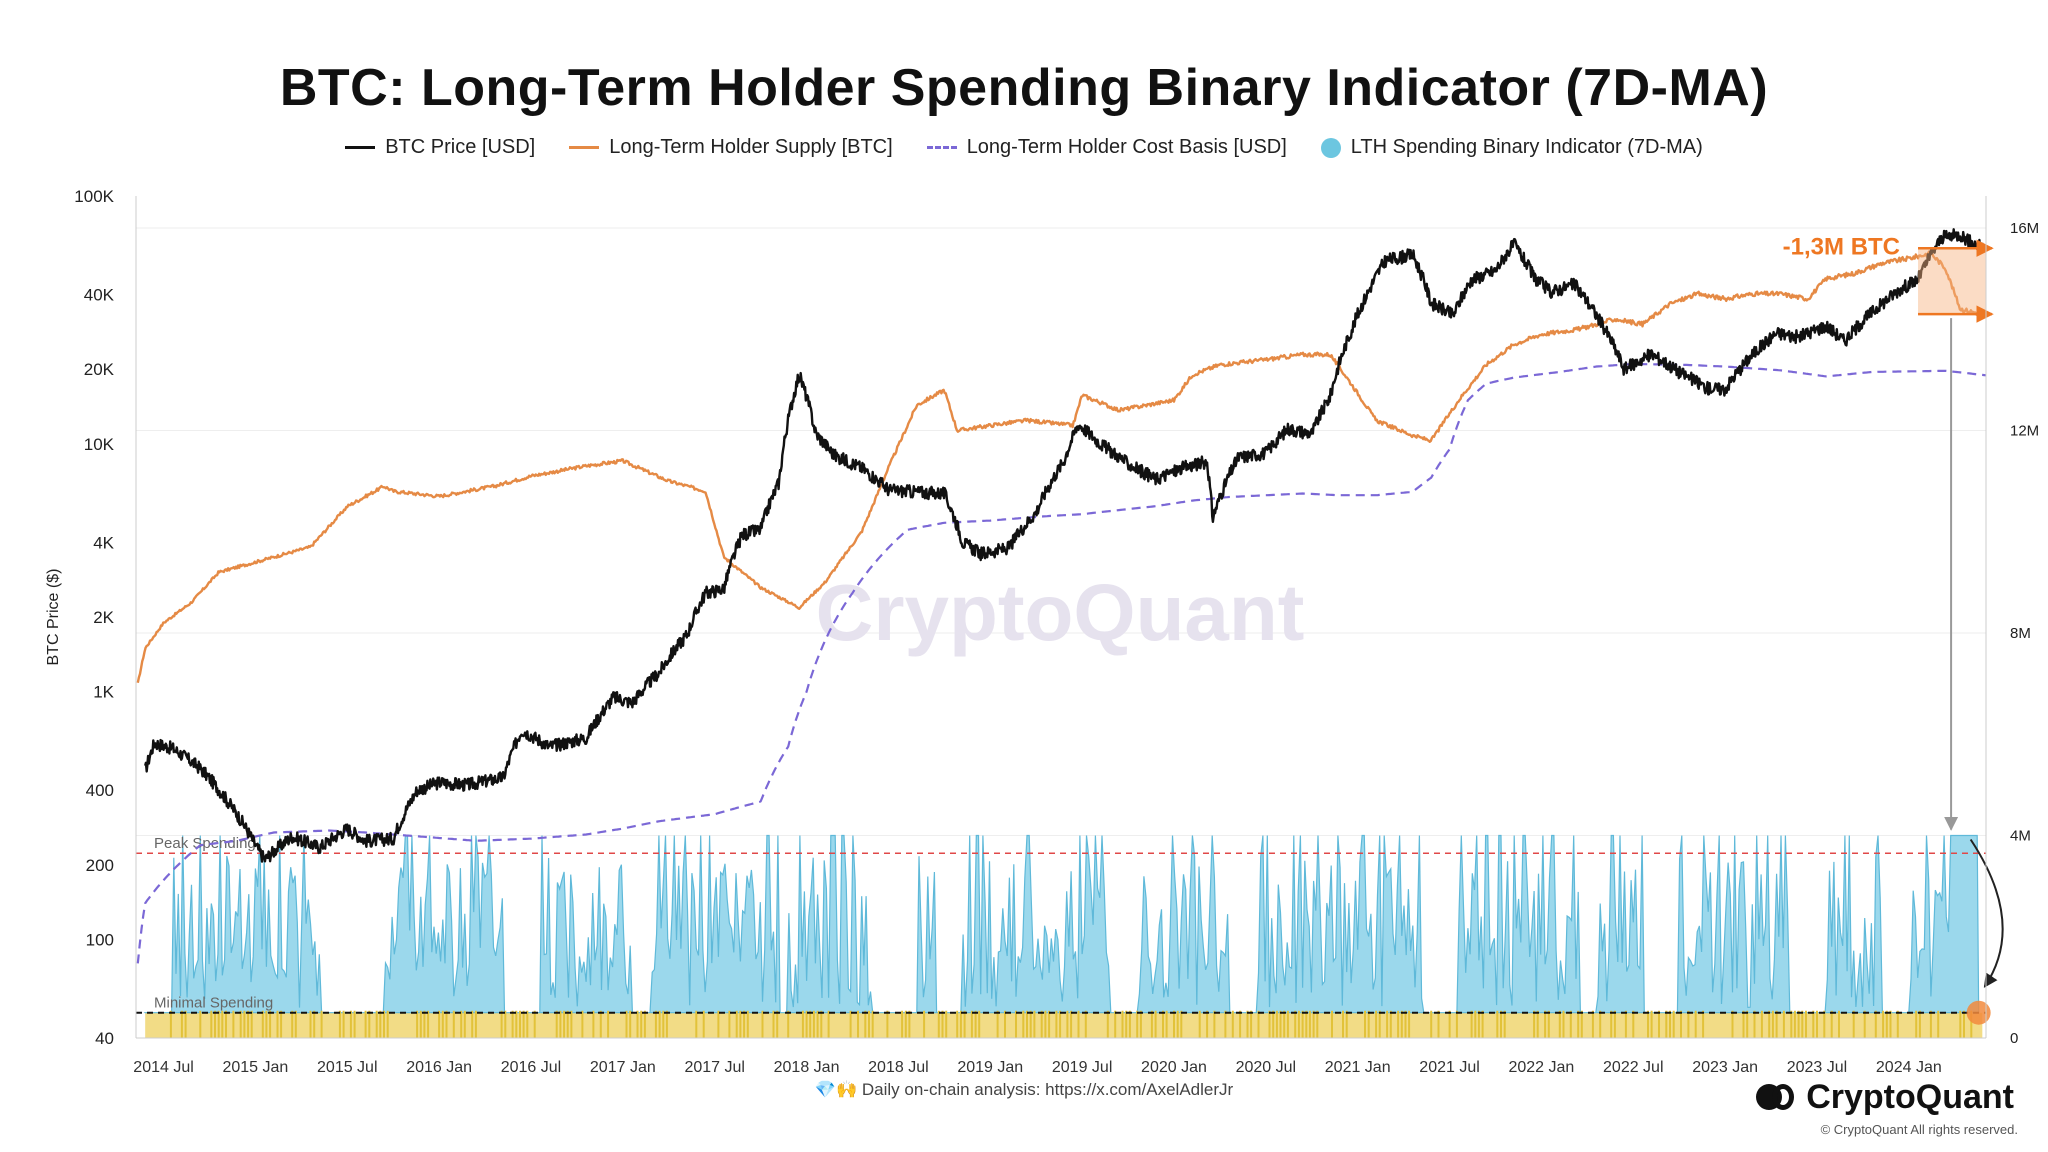 The image size is (2048, 1152). I want to click on indicator-base-spikes, so click(1071, 1024).